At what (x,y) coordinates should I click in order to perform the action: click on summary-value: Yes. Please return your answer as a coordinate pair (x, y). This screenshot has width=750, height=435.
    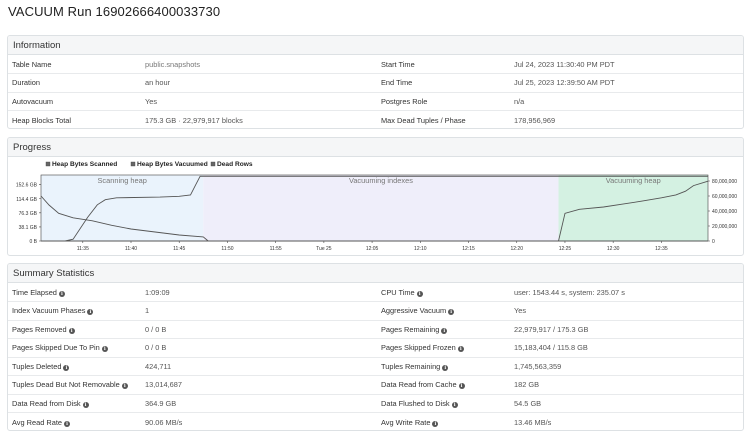
    Looking at the image, I should click on (626, 311).